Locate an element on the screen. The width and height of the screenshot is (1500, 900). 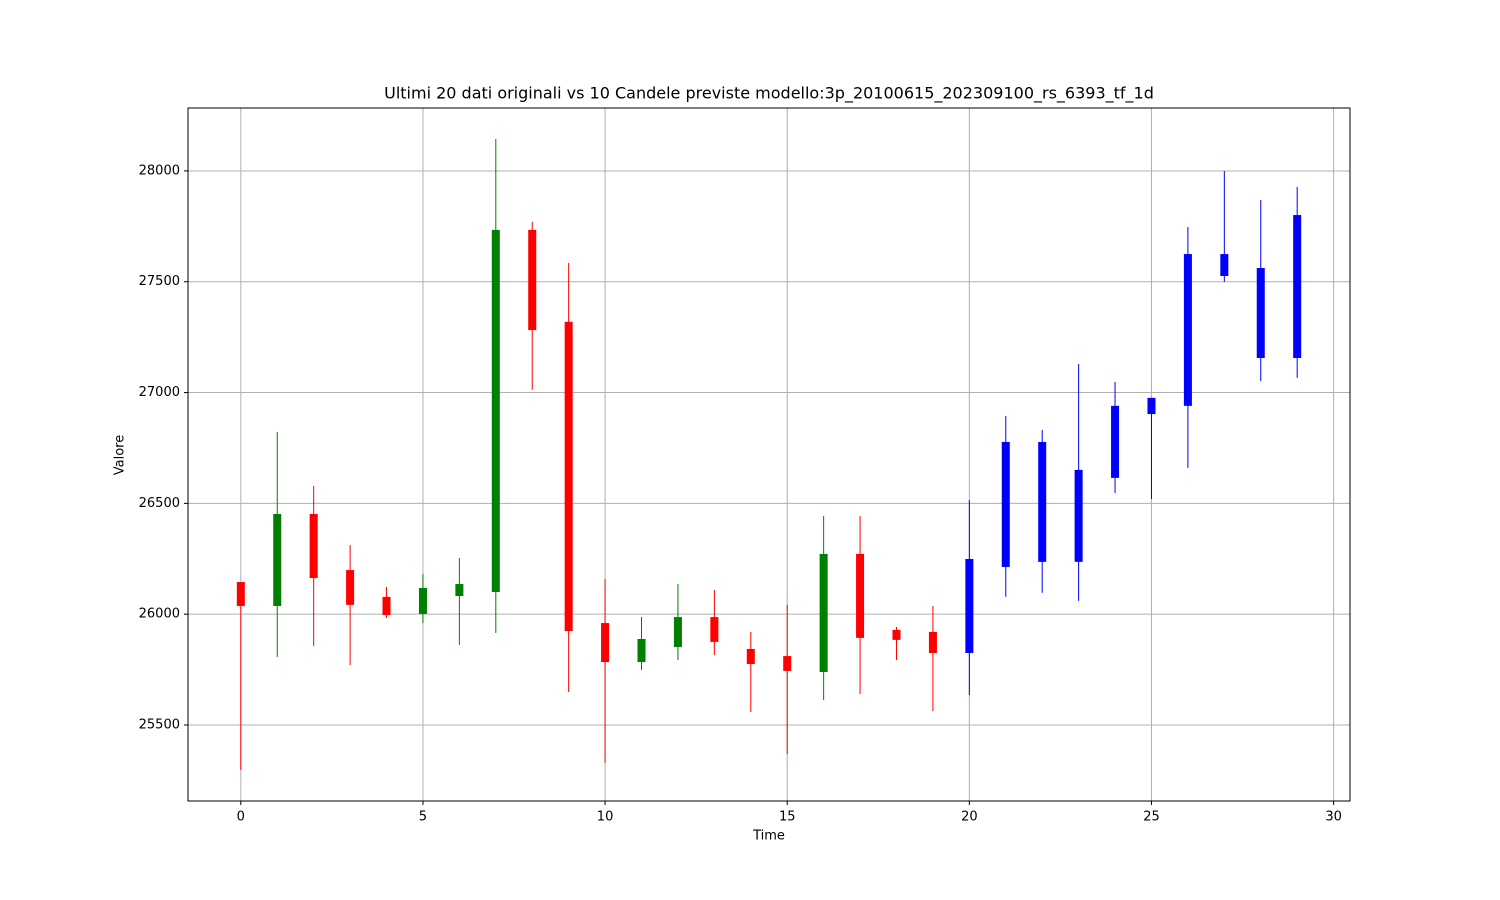
x-axis-label: Time is located at coordinates (768, 836).